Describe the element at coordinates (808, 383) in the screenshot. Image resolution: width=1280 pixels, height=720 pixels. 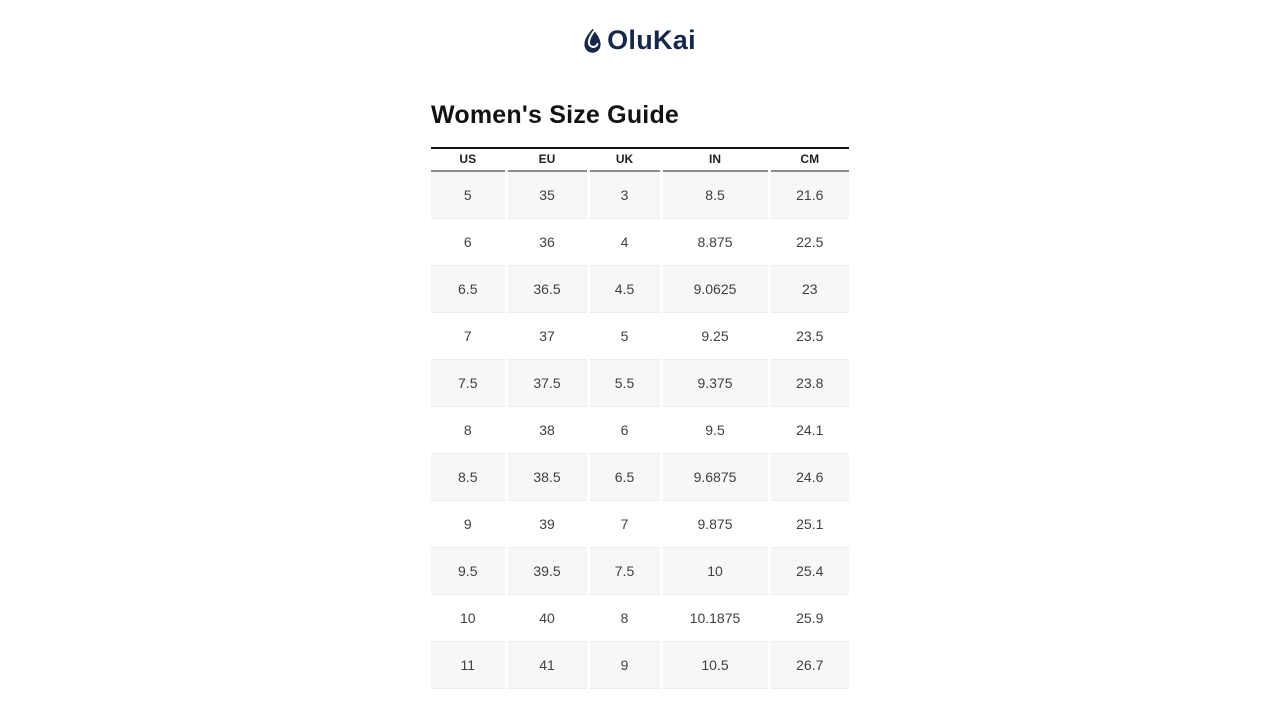
I see `table-cell: 23.8` at that location.